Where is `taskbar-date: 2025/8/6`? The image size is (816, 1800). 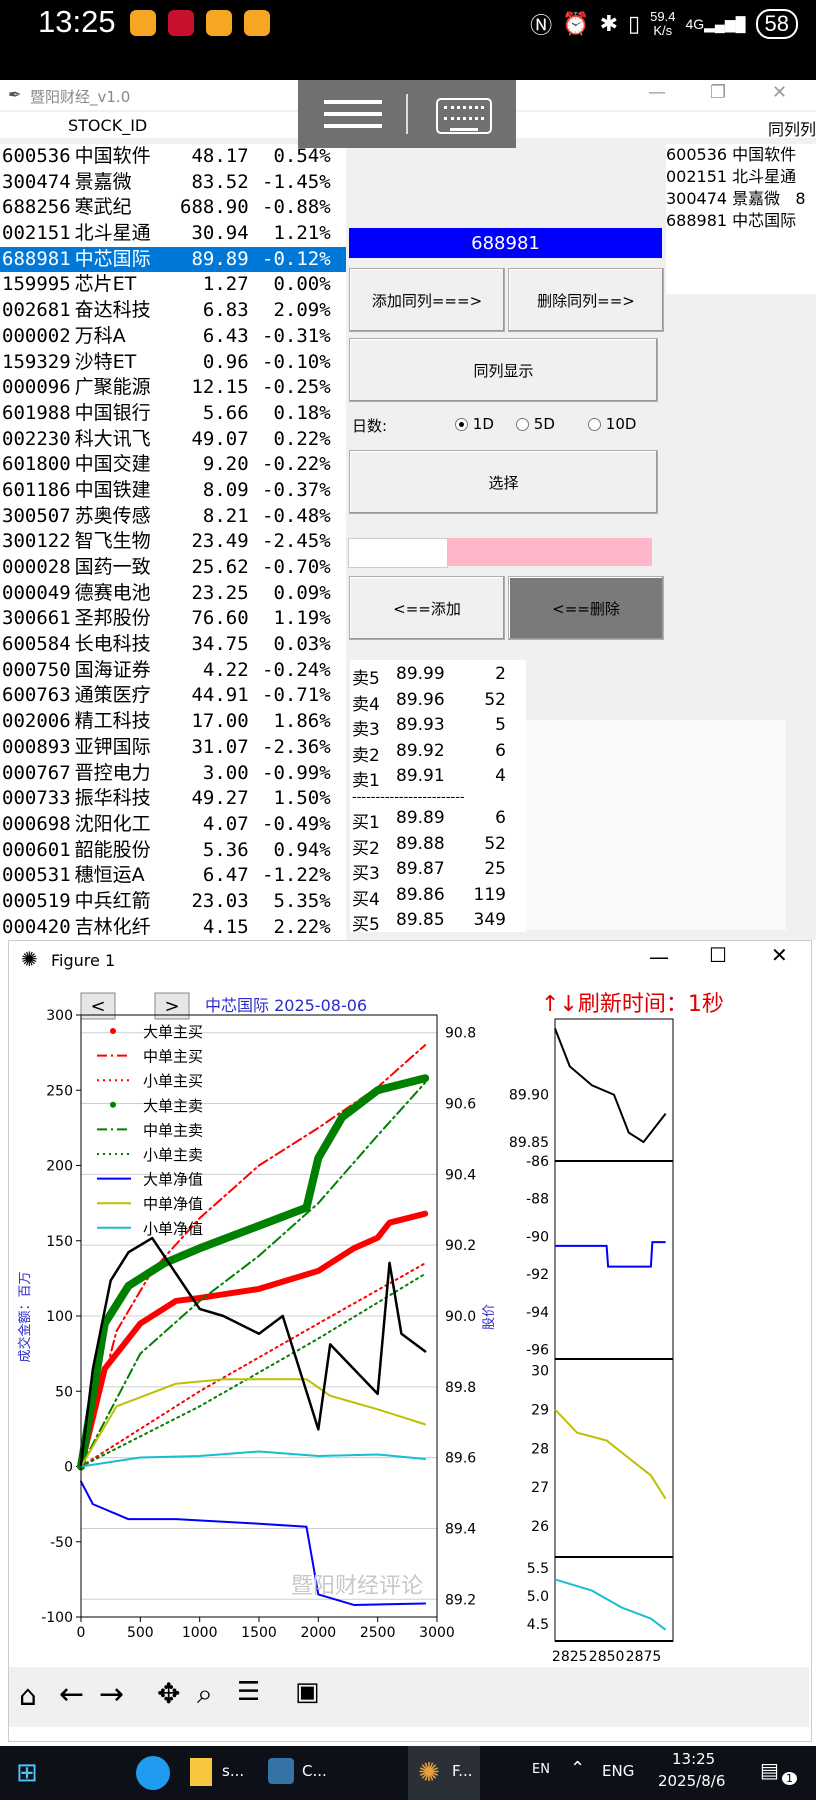
taskbar-date: 2025/8/6 is located at coordinates (692, 1781).